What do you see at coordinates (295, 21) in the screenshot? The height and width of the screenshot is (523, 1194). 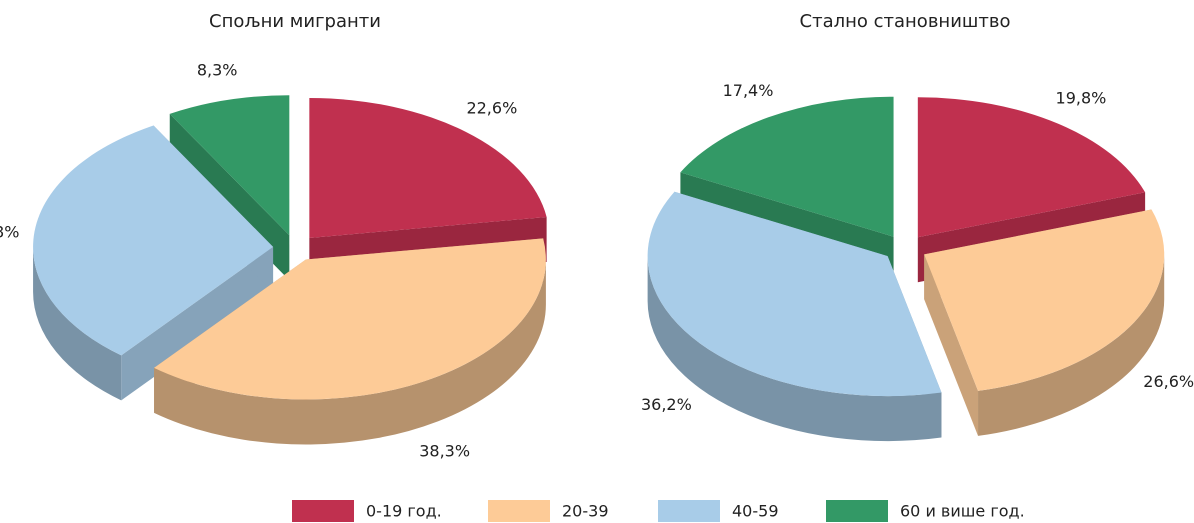 I see `chart-title: Спољни мигранти` at bounding box center [295, 21].